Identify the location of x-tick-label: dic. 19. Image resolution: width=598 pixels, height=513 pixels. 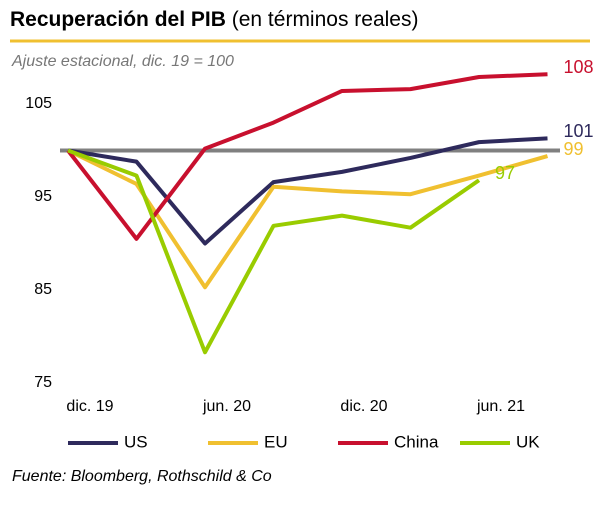
(89, 406).